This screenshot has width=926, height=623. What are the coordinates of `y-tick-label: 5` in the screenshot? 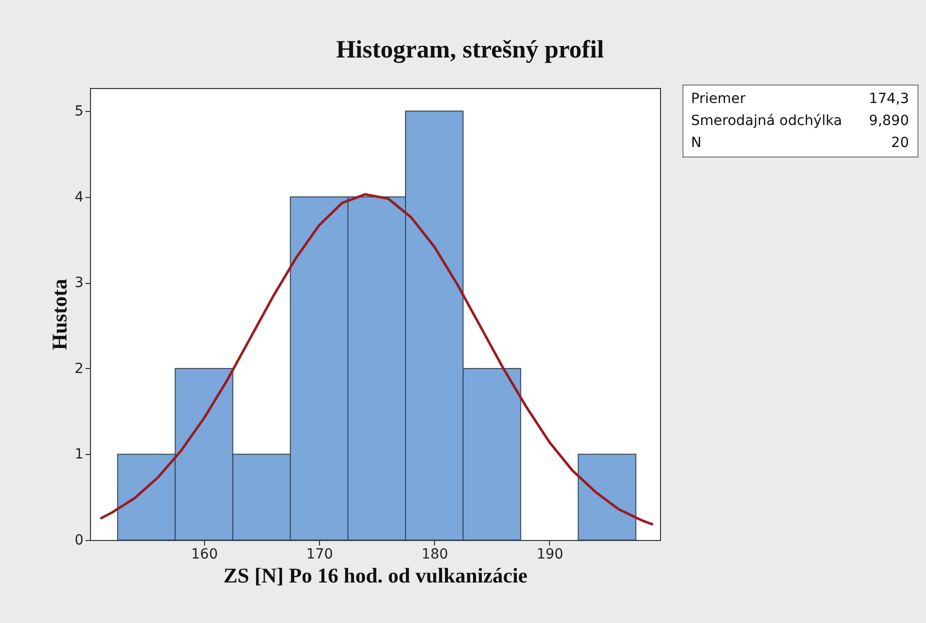 It's located at (79, 112).